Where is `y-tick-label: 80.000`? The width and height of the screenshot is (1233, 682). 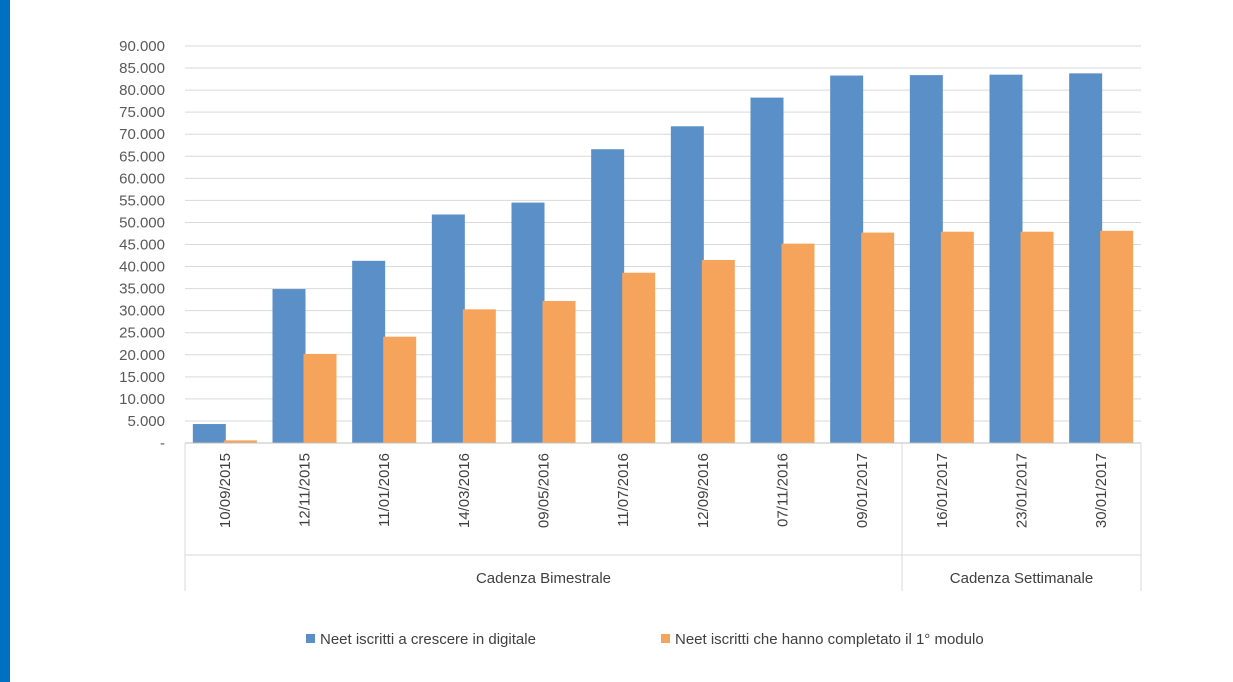 y-tick-label: 80.000 is located at coordinates (142, 90).